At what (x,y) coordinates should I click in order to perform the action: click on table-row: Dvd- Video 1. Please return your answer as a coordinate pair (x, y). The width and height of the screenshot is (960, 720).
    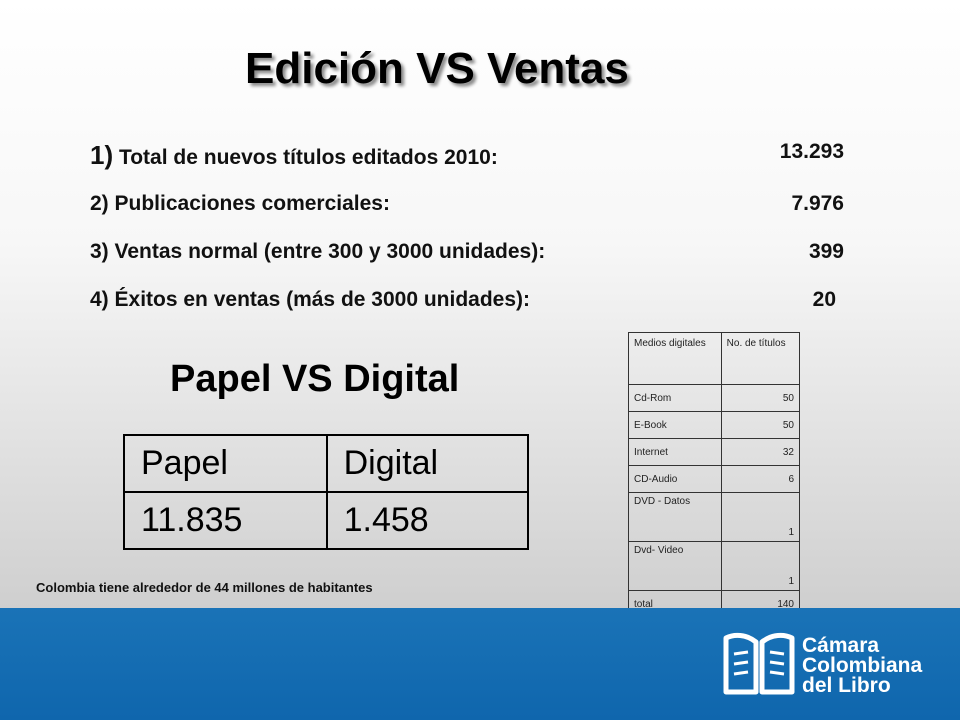
    Looking at the image, I should click on (714, 566).